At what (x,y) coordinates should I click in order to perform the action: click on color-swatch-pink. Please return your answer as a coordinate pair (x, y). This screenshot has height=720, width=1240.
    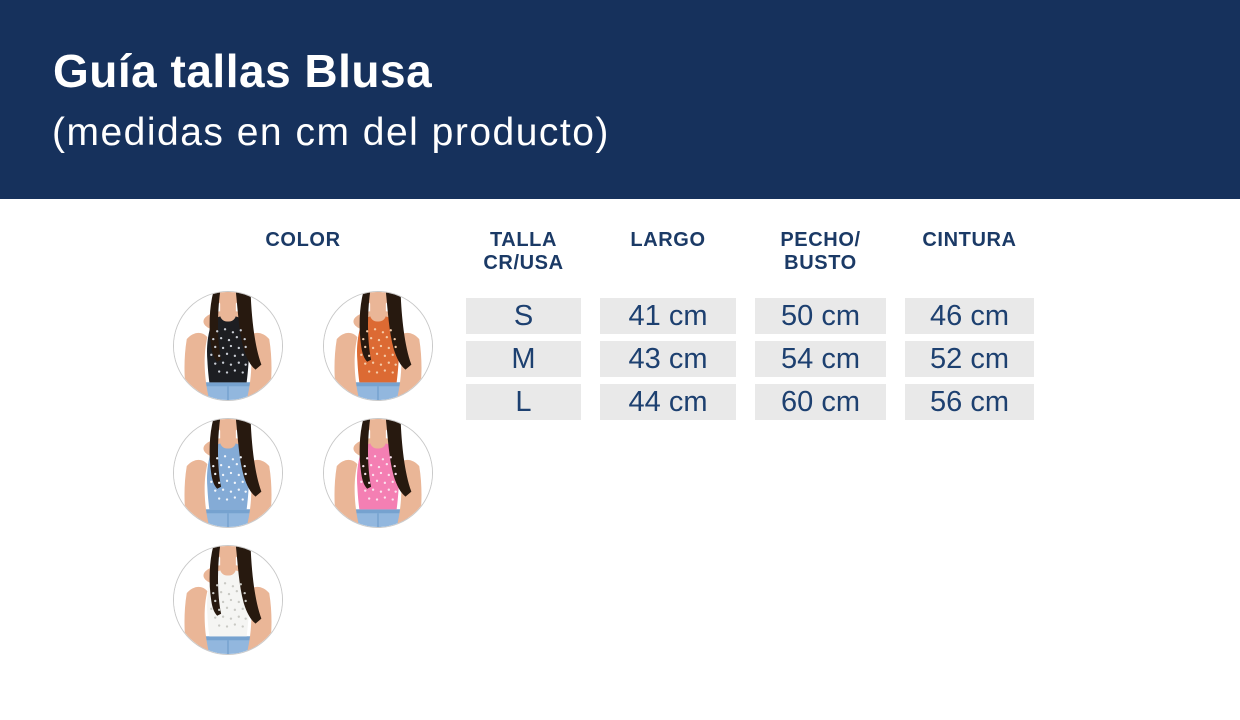
    Looking at the image, I should click on (378, 473).